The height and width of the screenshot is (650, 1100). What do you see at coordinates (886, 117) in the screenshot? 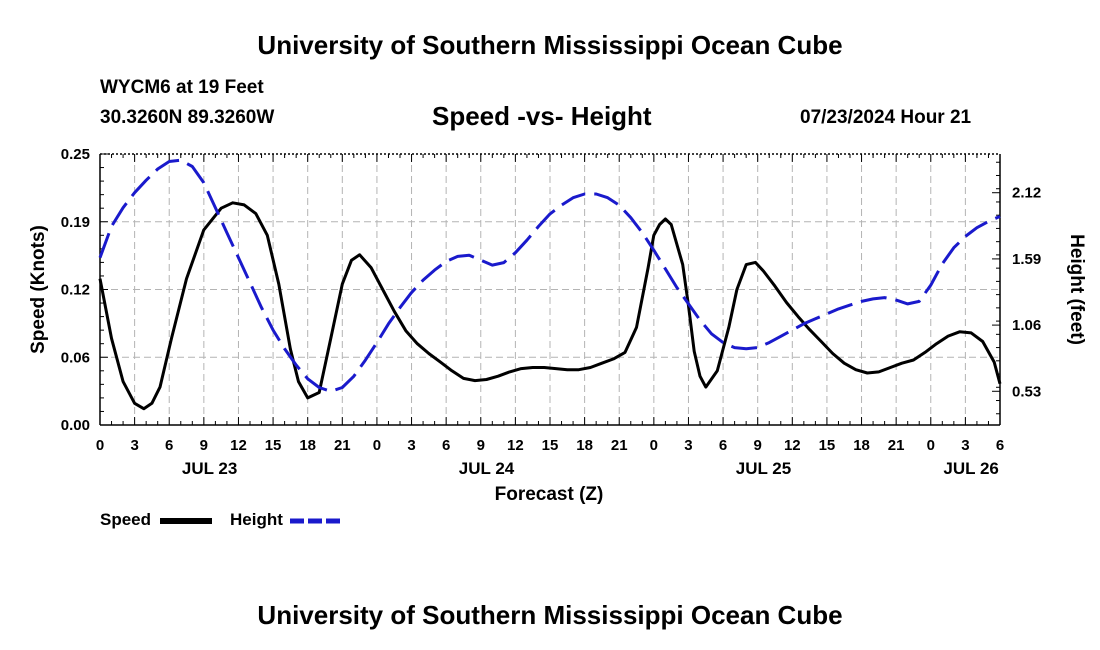
I see `forecast-datetime: 07/23/2024 Hour 21` at bounding box center [886, 117].